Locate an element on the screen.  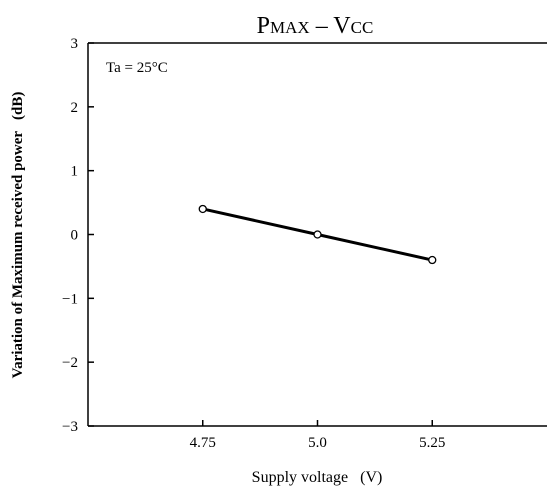
title-v-sub: CC is located at coordinates (362, 27).